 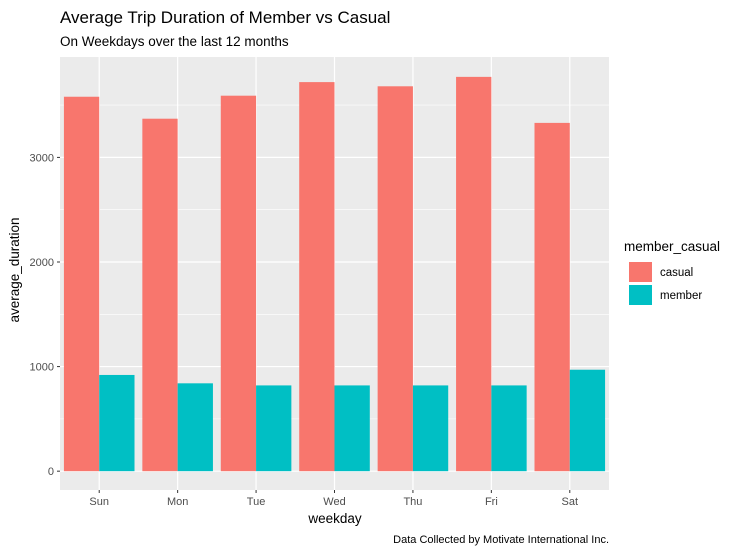 What do you see at coordinates (334, 502) in the screenshot?
I see `x-tick-label: Wed` at bounding box center [334, 502].